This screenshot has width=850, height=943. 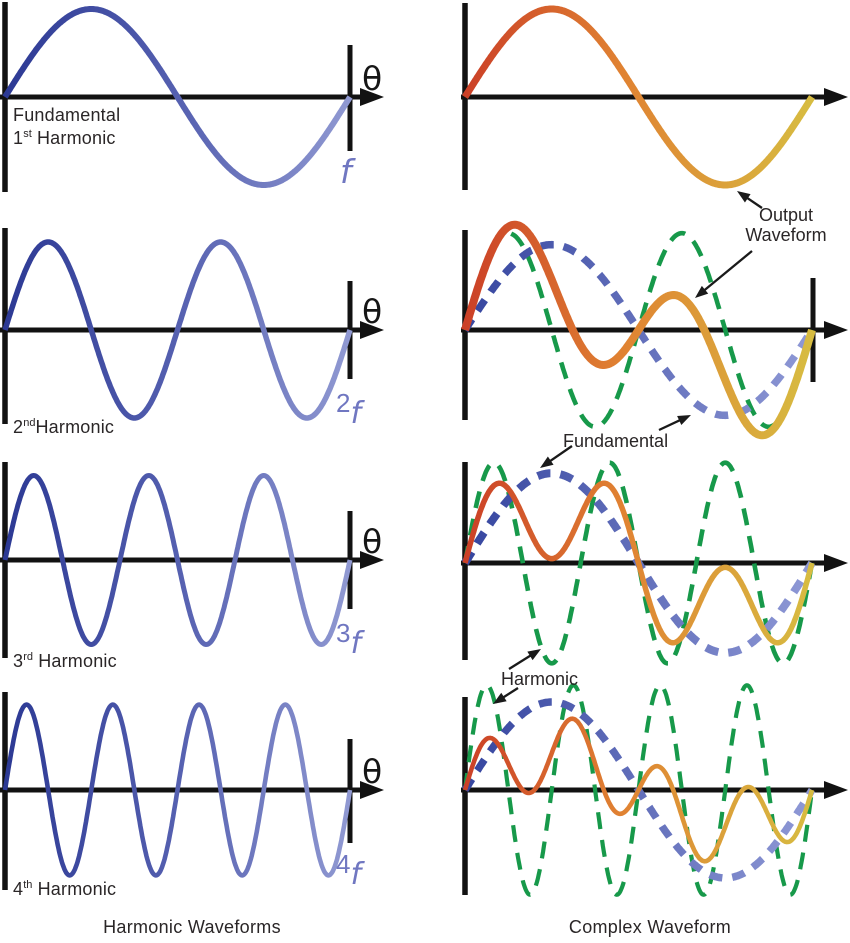 What do you see at coordinates (616, 441) in the screenshot?
I see `fundamental-annotation: Fundamental` at bounding box center [616, 441].